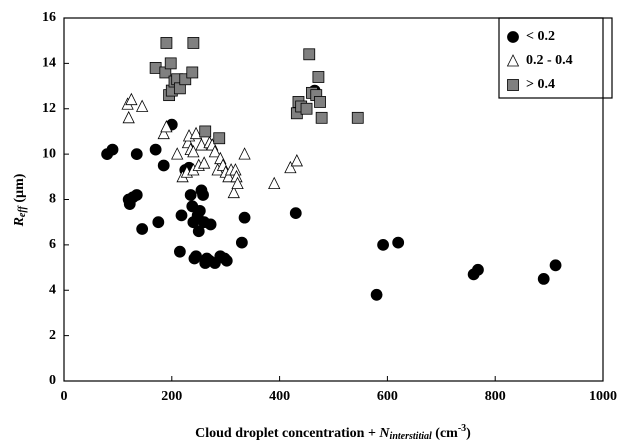 Image resolution: width=629 pixels, height=447 pixels. Describe the element at coordinates (540, 84) in the screenshot. I see `legend-label: > 0.4` at that location.